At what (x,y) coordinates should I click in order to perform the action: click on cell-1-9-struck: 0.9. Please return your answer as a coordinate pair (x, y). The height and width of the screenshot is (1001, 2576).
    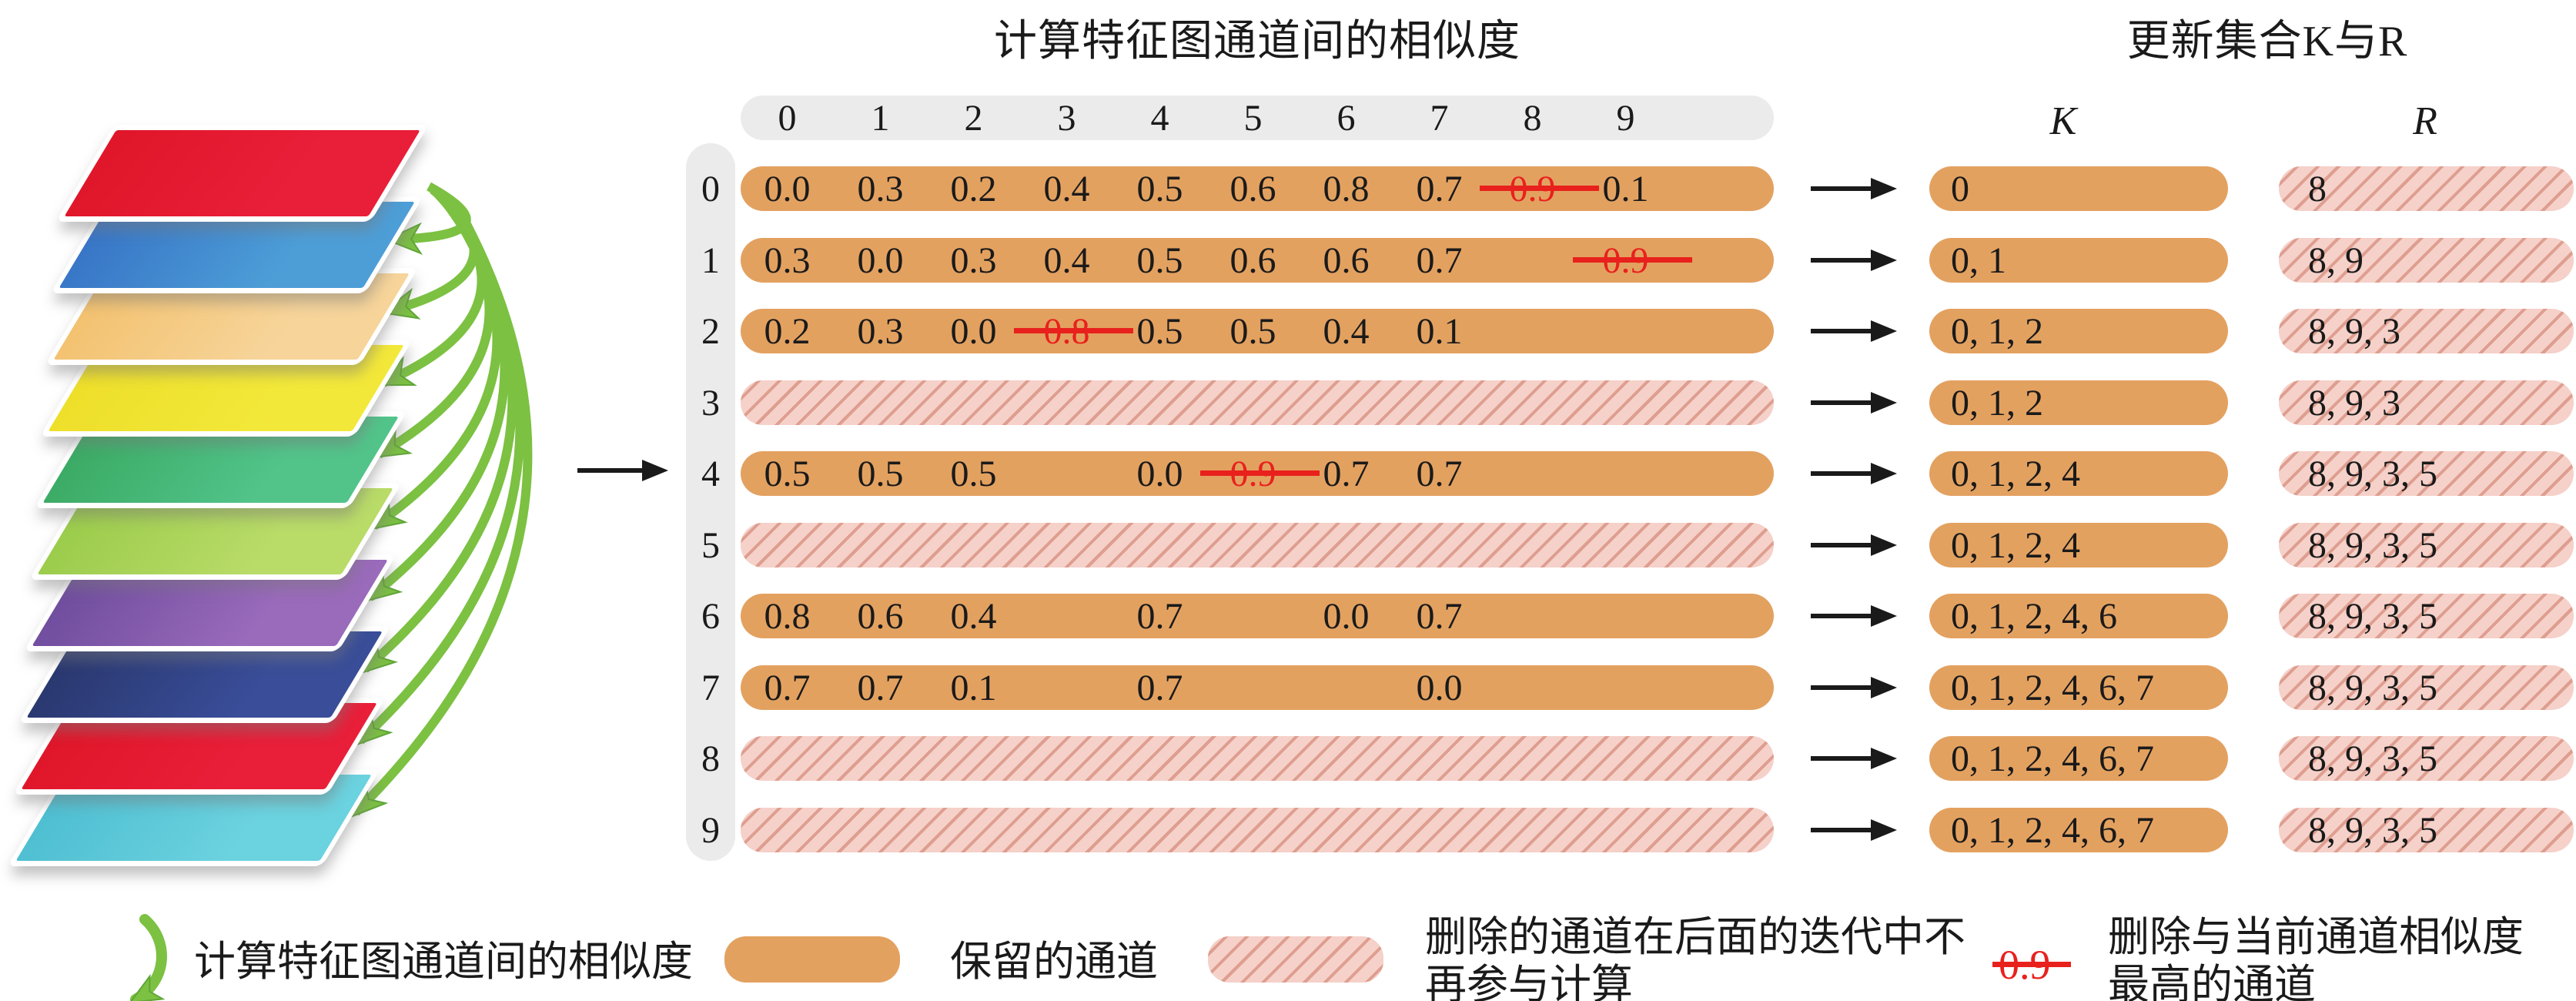
    Looking at the image, I should click on (1632, 260).